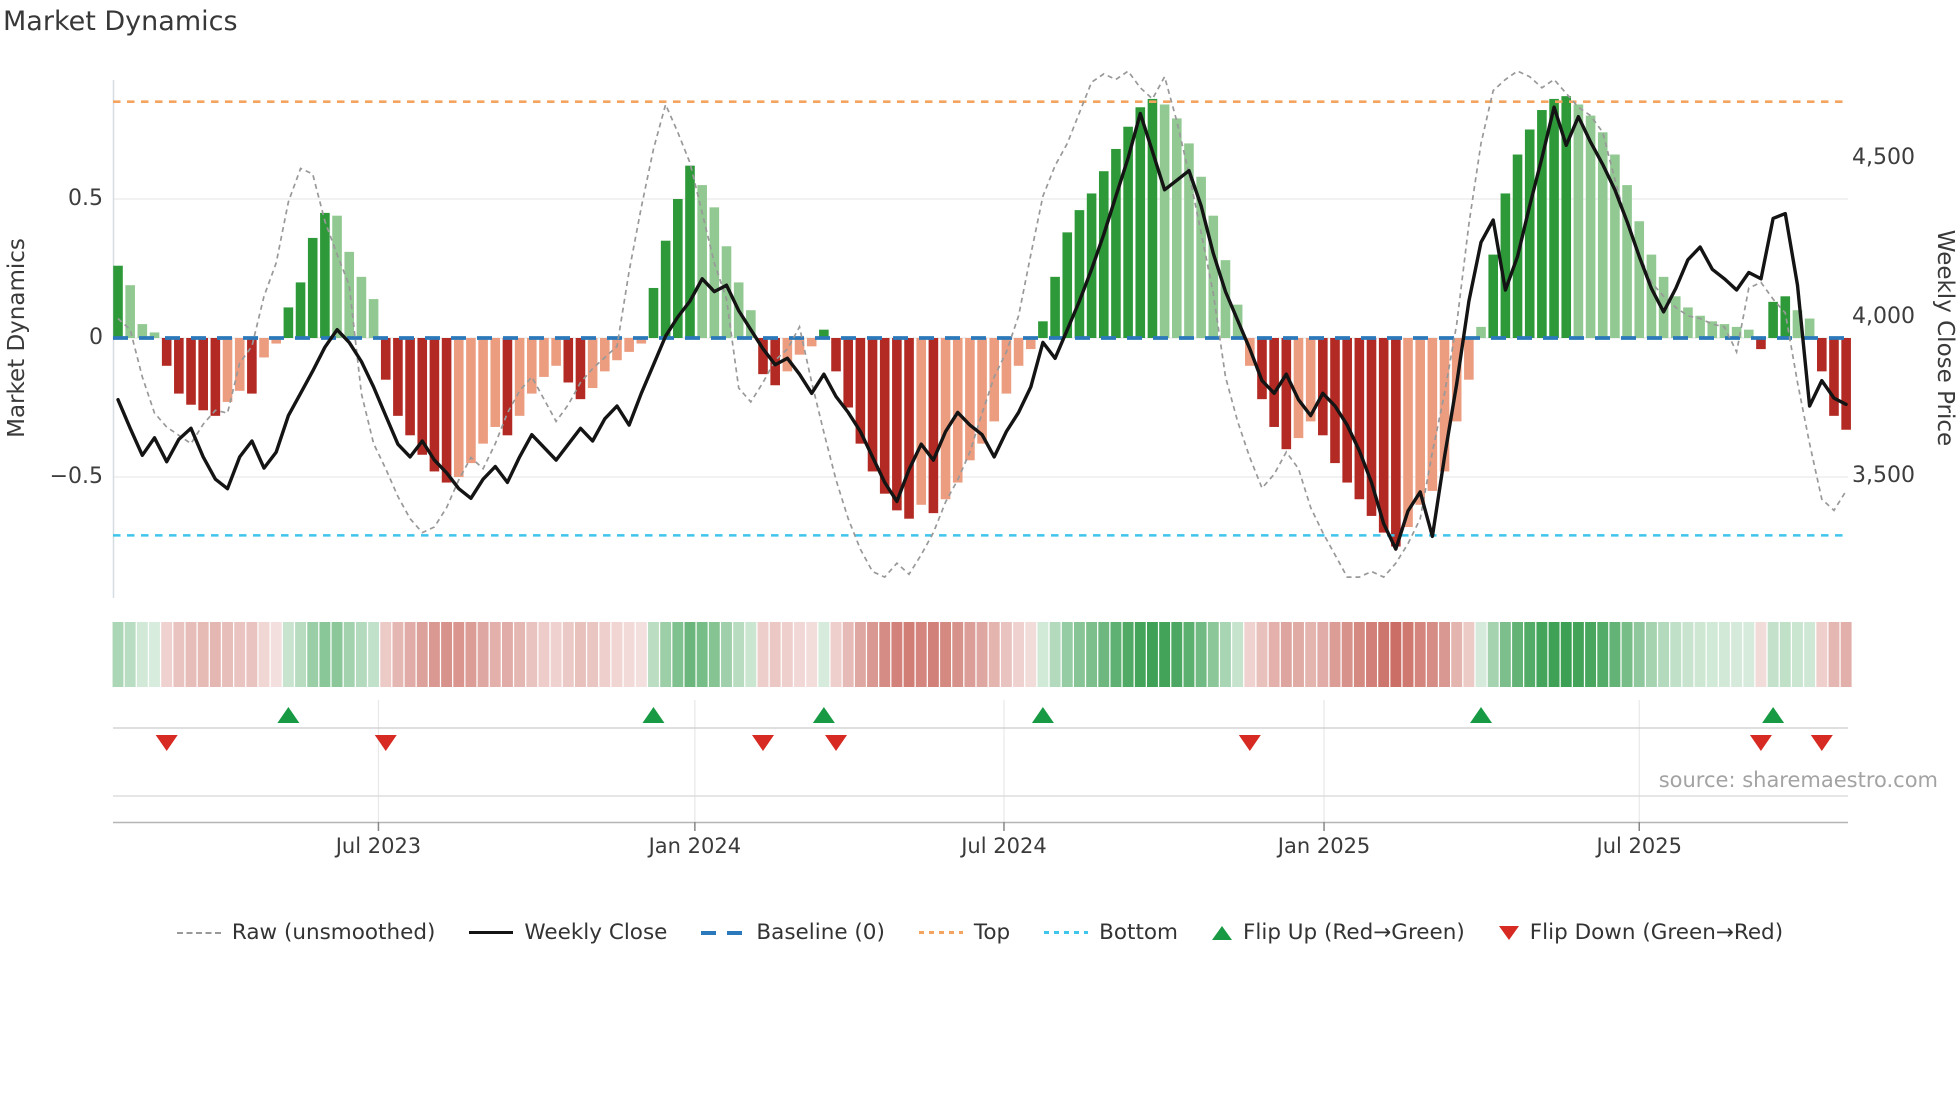  Describe the element at coordinates (940, 932) in the screenshot. I see `dot-orange-icon` at that location.